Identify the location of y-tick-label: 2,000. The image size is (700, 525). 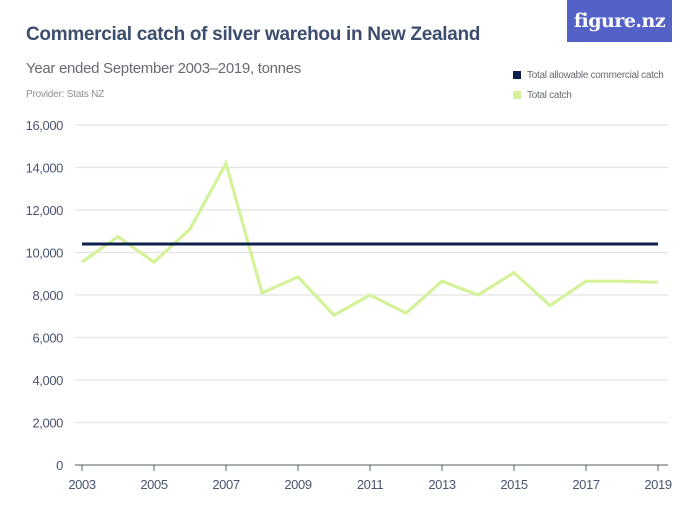
(47, 423).